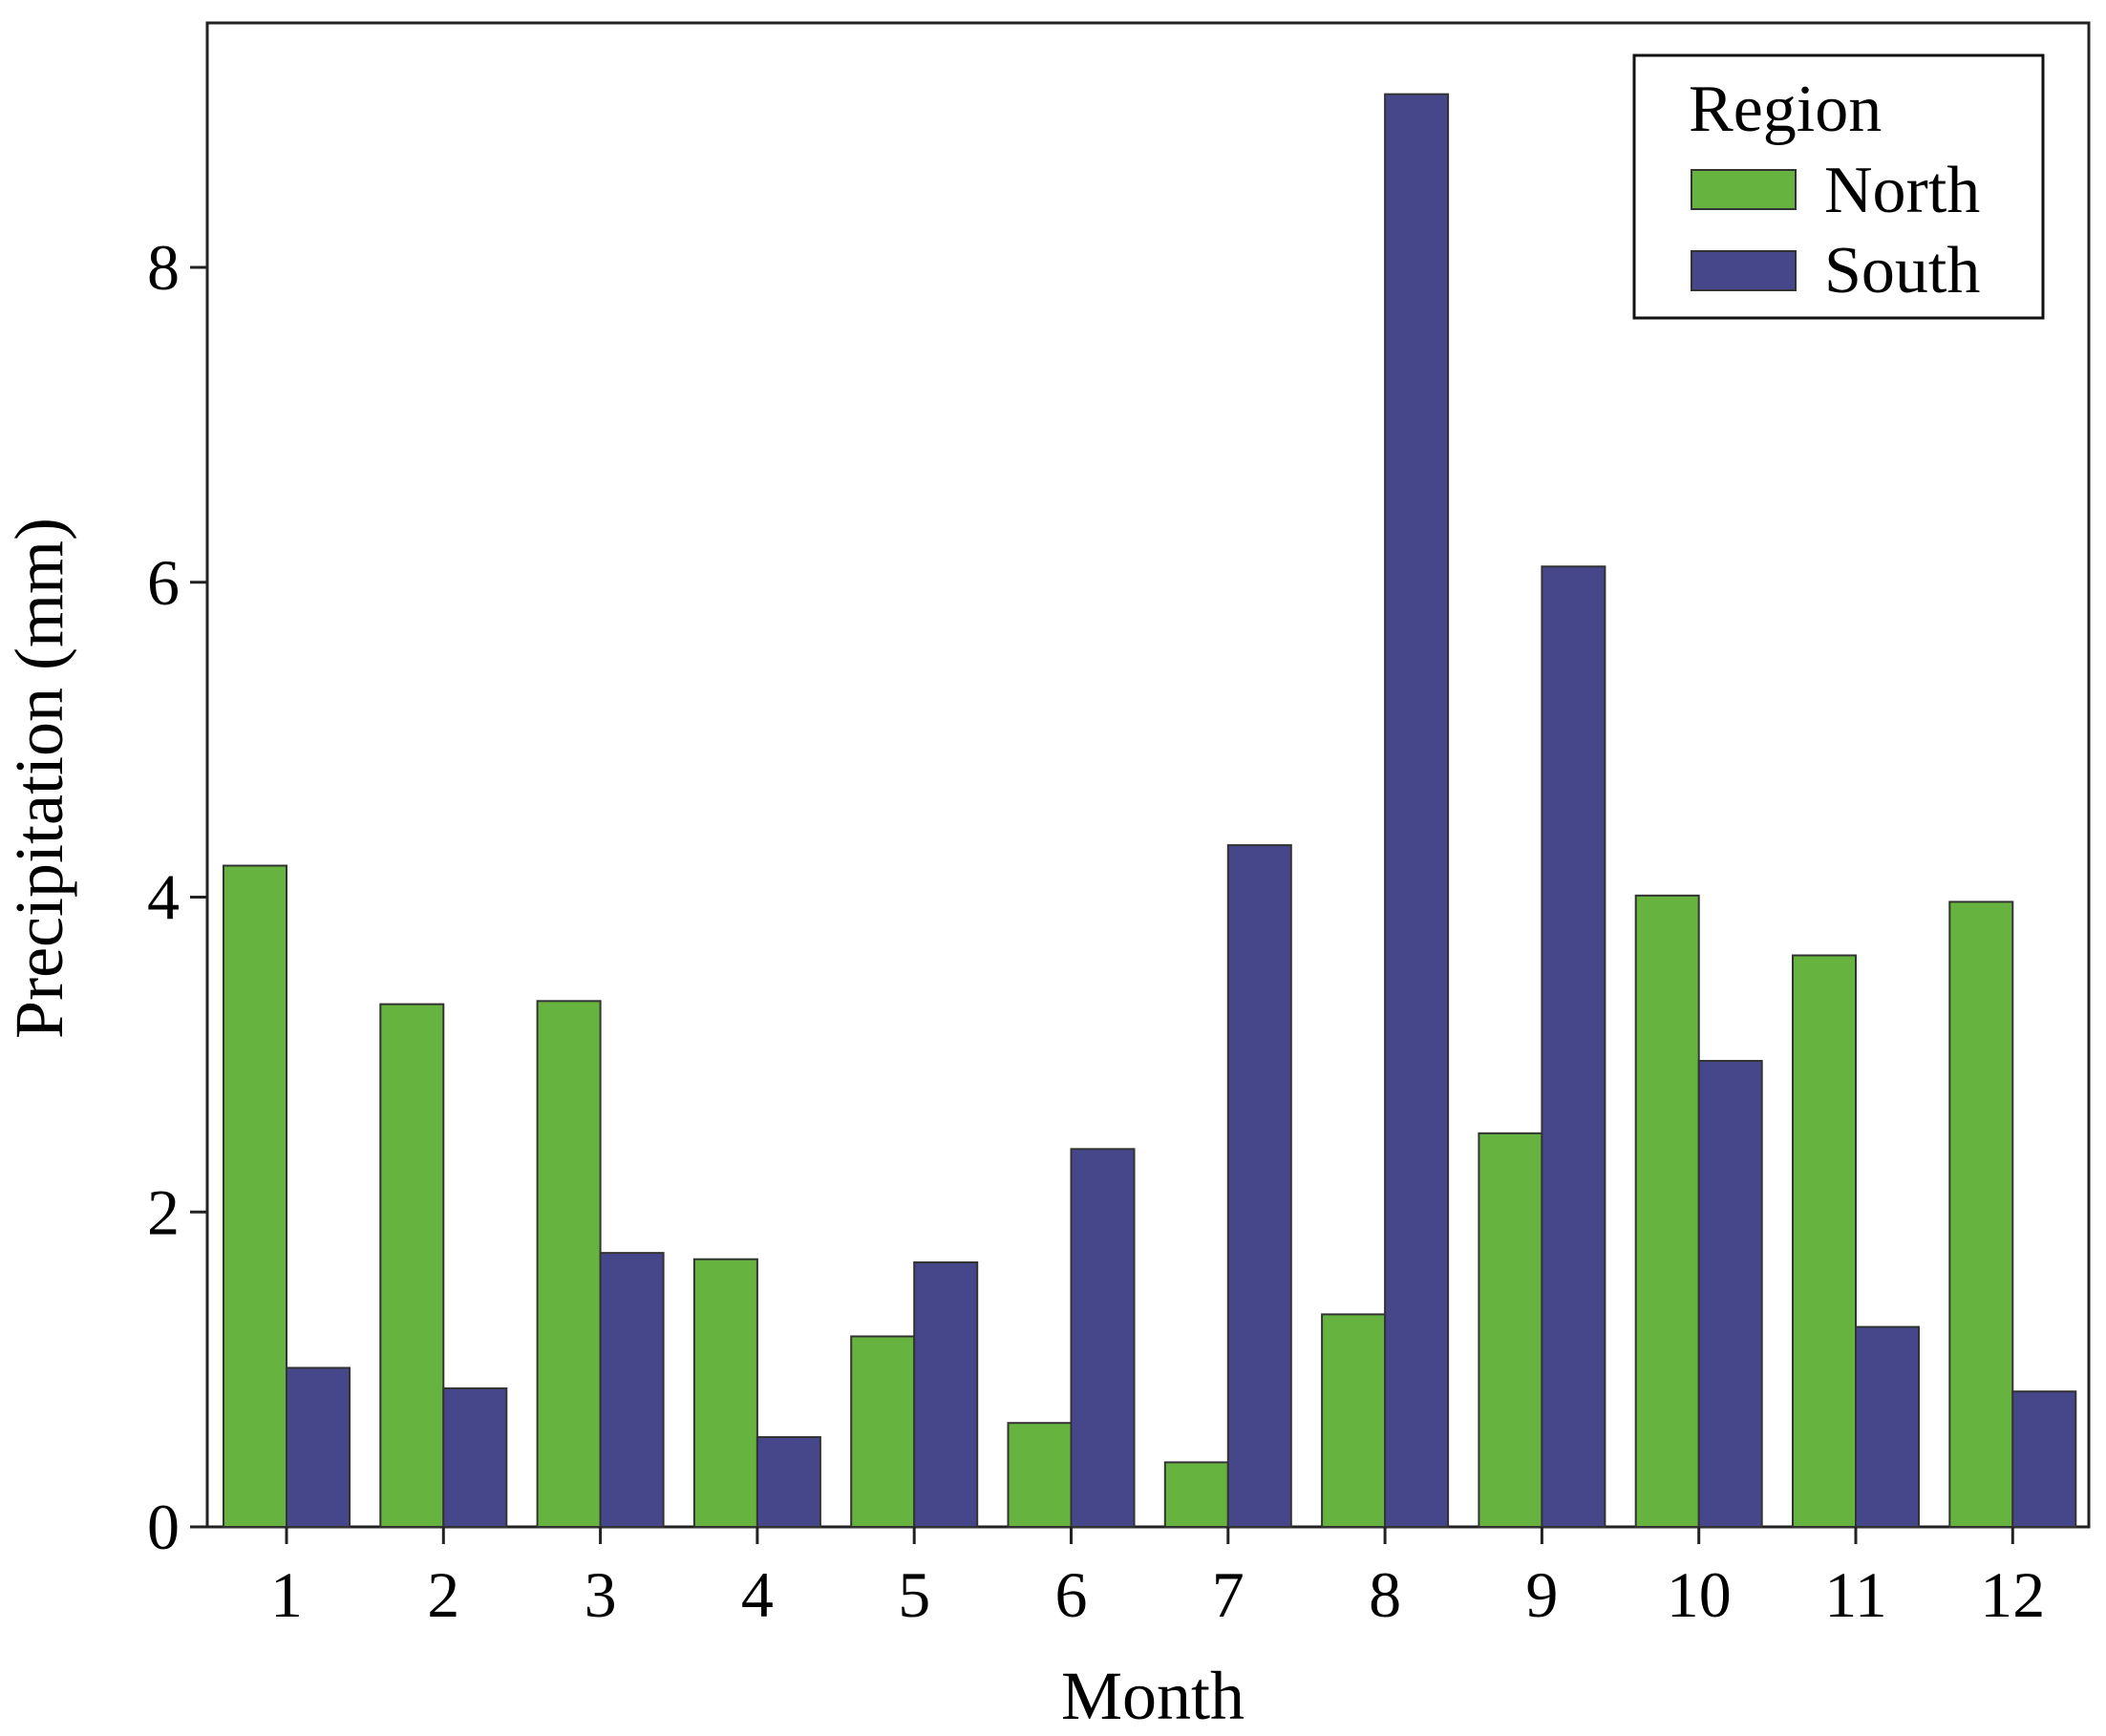 The image size is (2106, 1736). What do you see at coordinates (914, 1594) in the screenshot?
I see `x-tick-label: 5` at bounding box center [914, 1594].